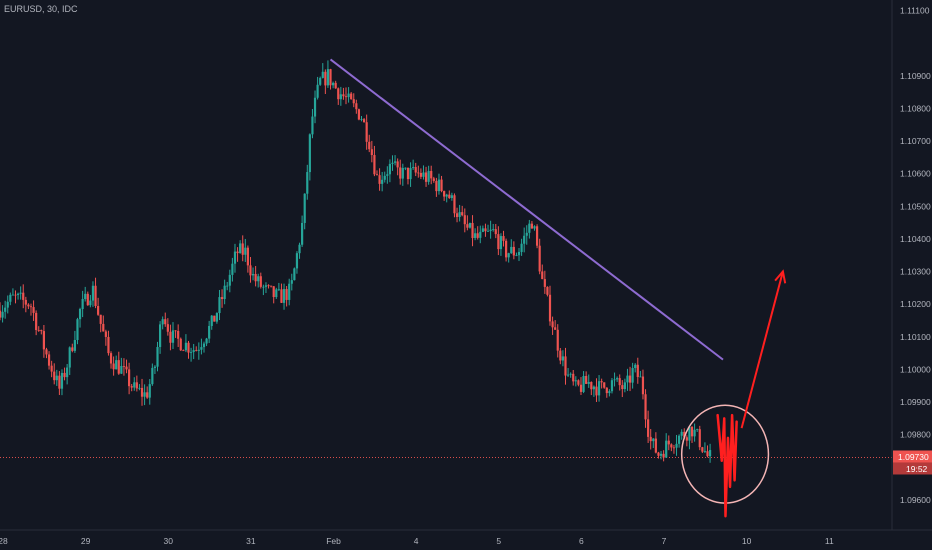  I want to click on current-price-badge, so click(912, 456).